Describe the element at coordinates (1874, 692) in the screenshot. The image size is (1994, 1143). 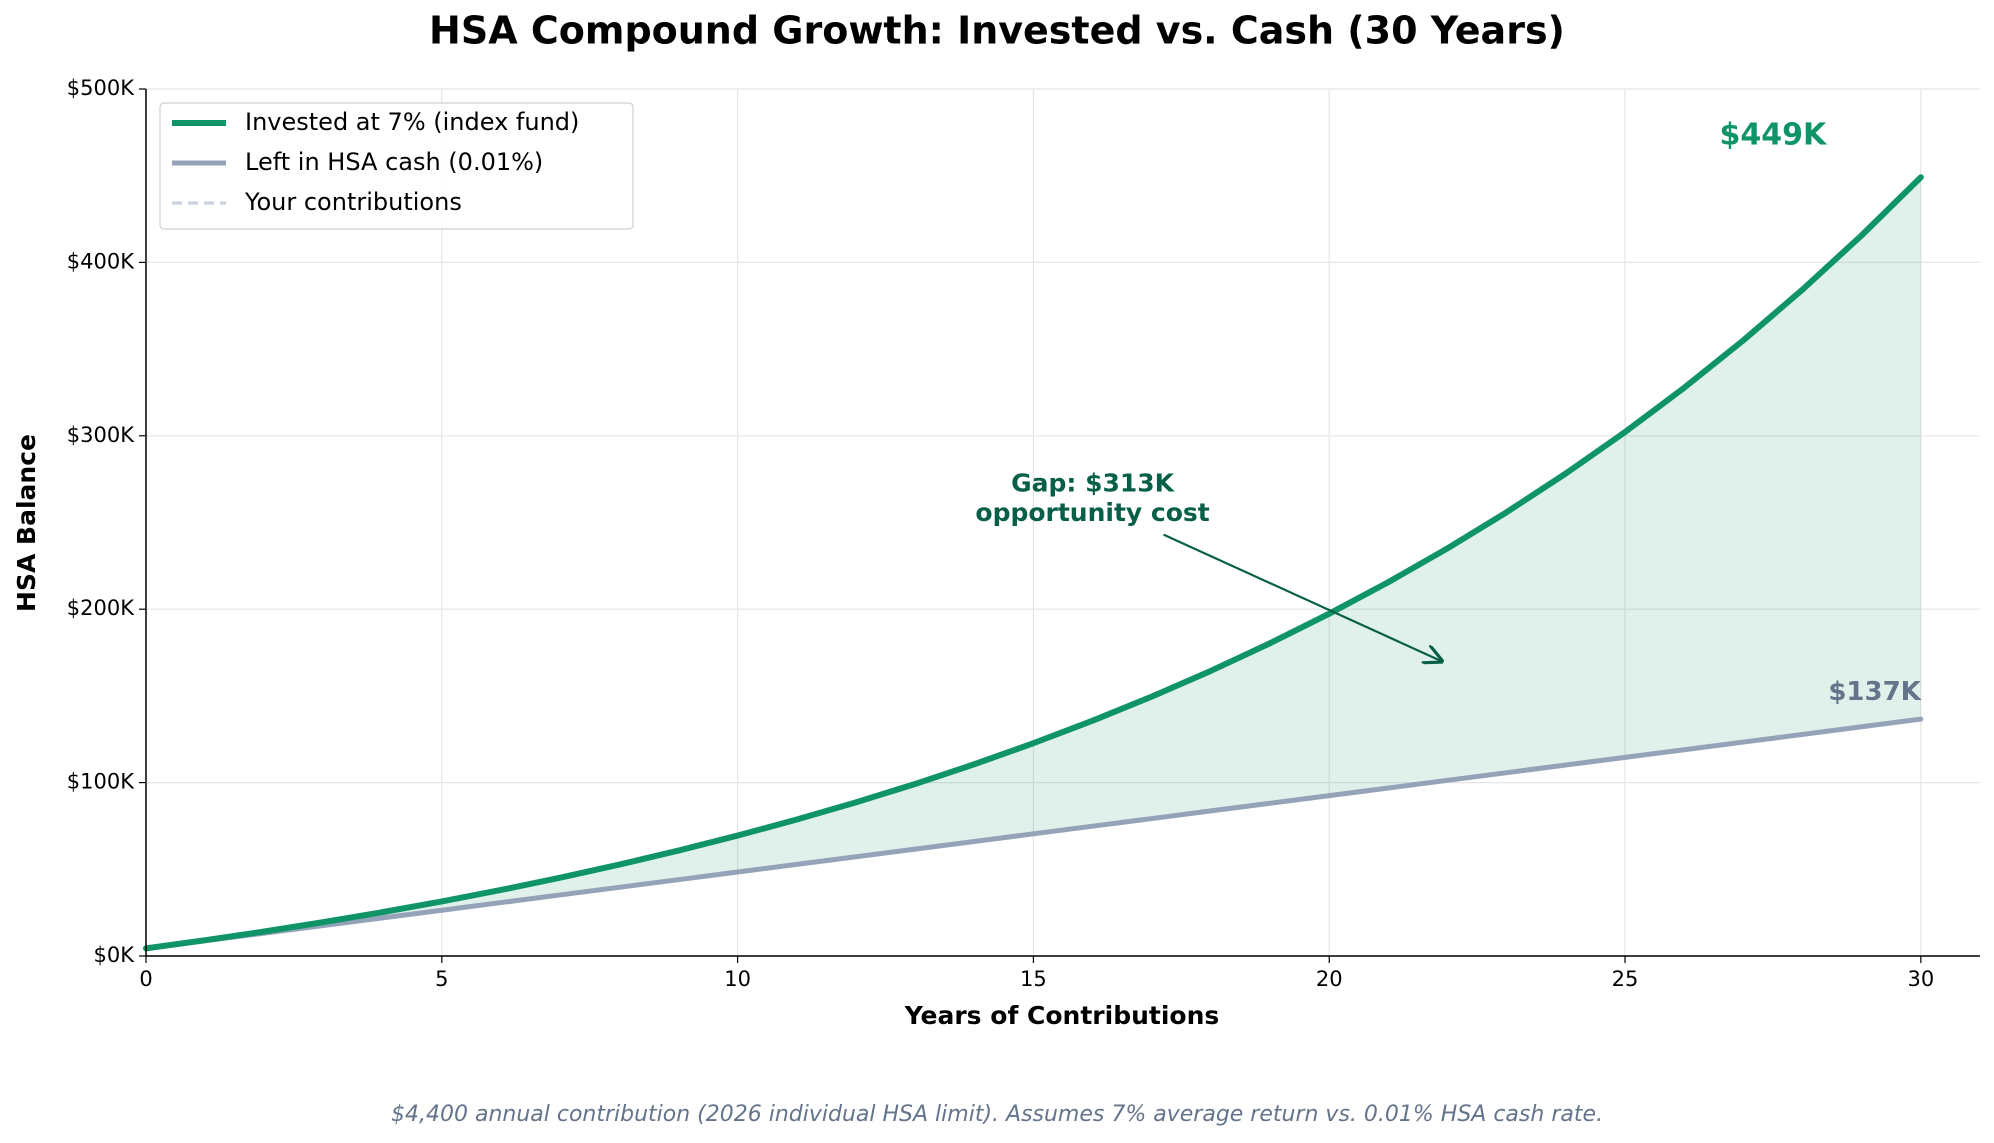
I see `annotation: $137K` at that location.